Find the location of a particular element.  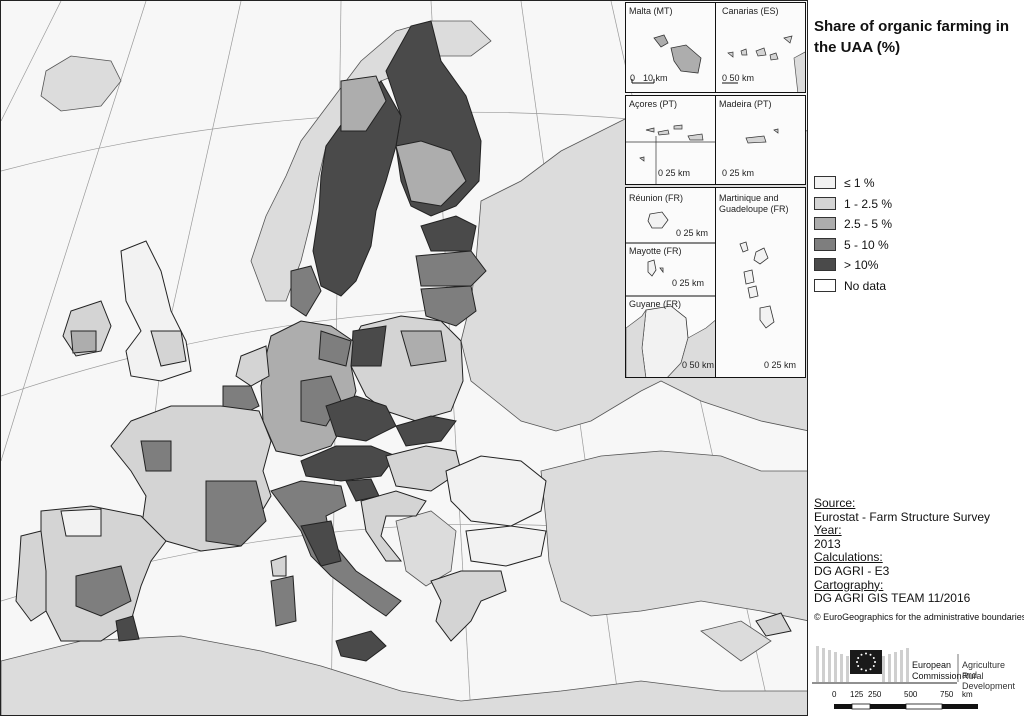

inset-malta-scale: 10 km is located at coordinates (655, 78).